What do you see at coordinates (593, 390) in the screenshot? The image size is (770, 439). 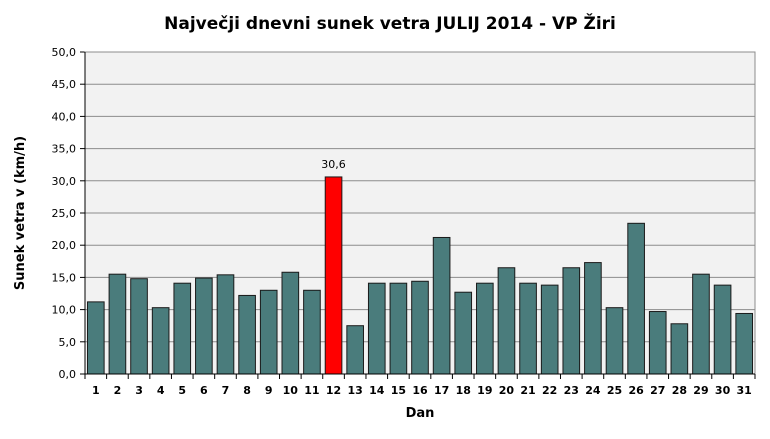 I see `x-tick-label: 24` at bounding box center [593, 390].